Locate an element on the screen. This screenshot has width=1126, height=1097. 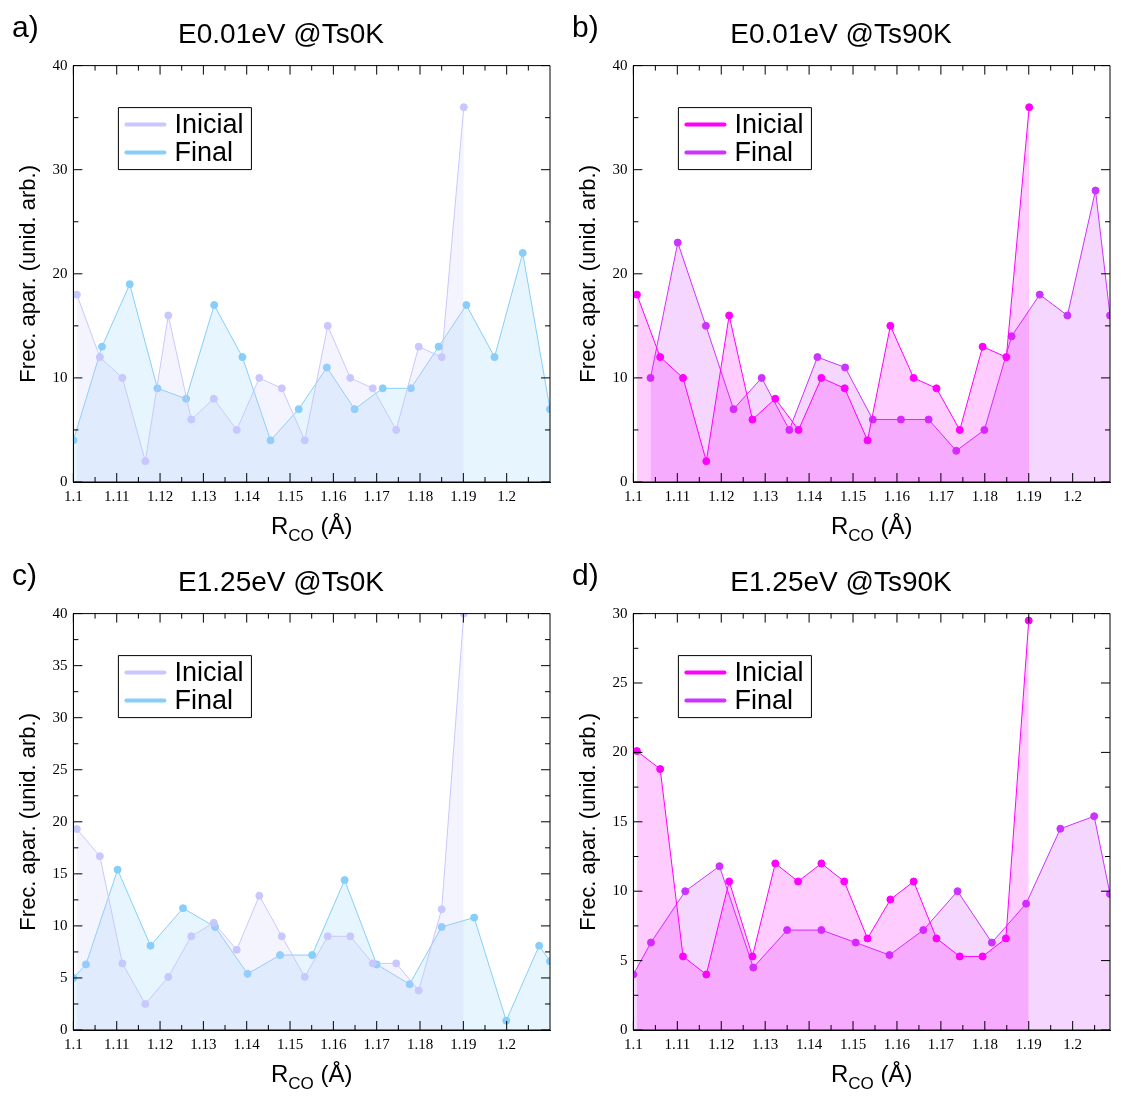
y-tick-label: 35 is located at coordinates (60, 664).